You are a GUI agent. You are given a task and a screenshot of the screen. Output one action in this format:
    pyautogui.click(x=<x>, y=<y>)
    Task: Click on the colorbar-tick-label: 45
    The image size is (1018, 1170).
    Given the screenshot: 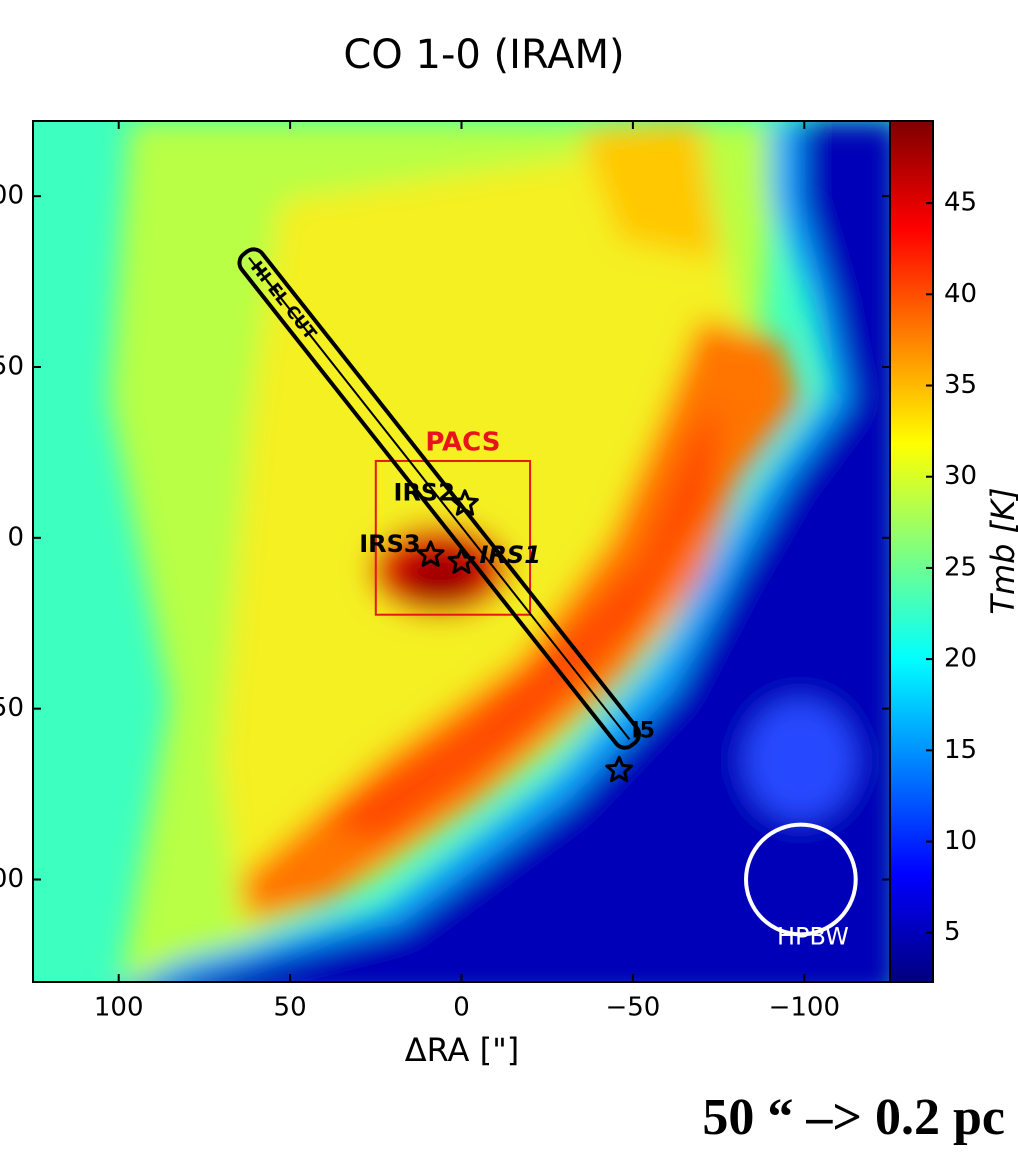 What is the action you would take?
    pyautogui.click(x=960, y=203)
    